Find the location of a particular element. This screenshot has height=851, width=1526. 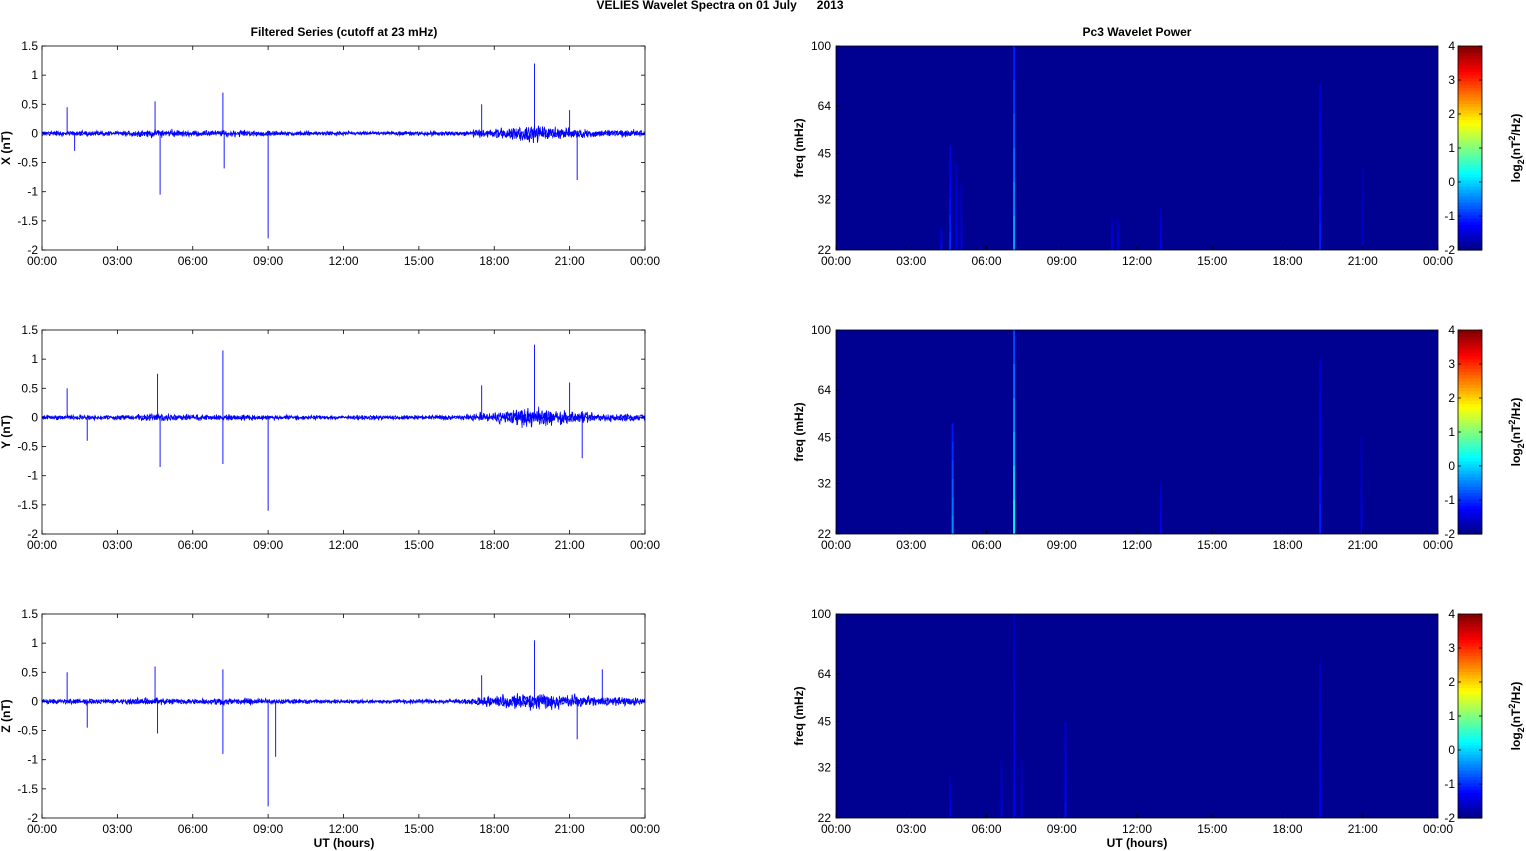

colorbar-label-part: (nT is located at coordinates (1516, 149).